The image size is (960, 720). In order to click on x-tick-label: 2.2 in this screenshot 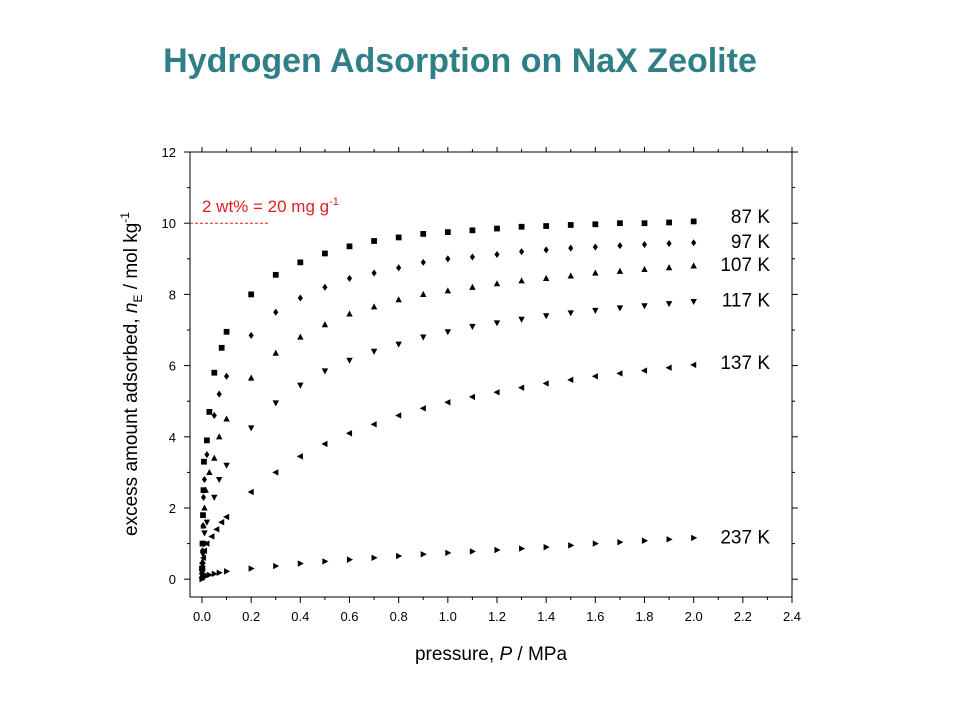, I will do `click(743, 616)`.